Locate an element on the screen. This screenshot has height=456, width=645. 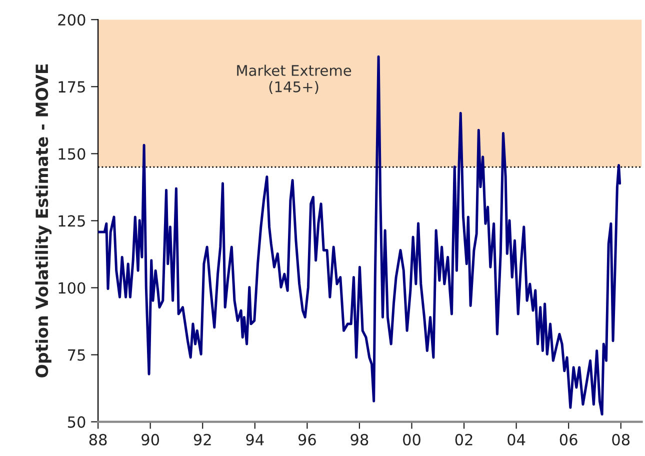
band-label: Market Extreme (145+) is located at coordinates (294, 79).